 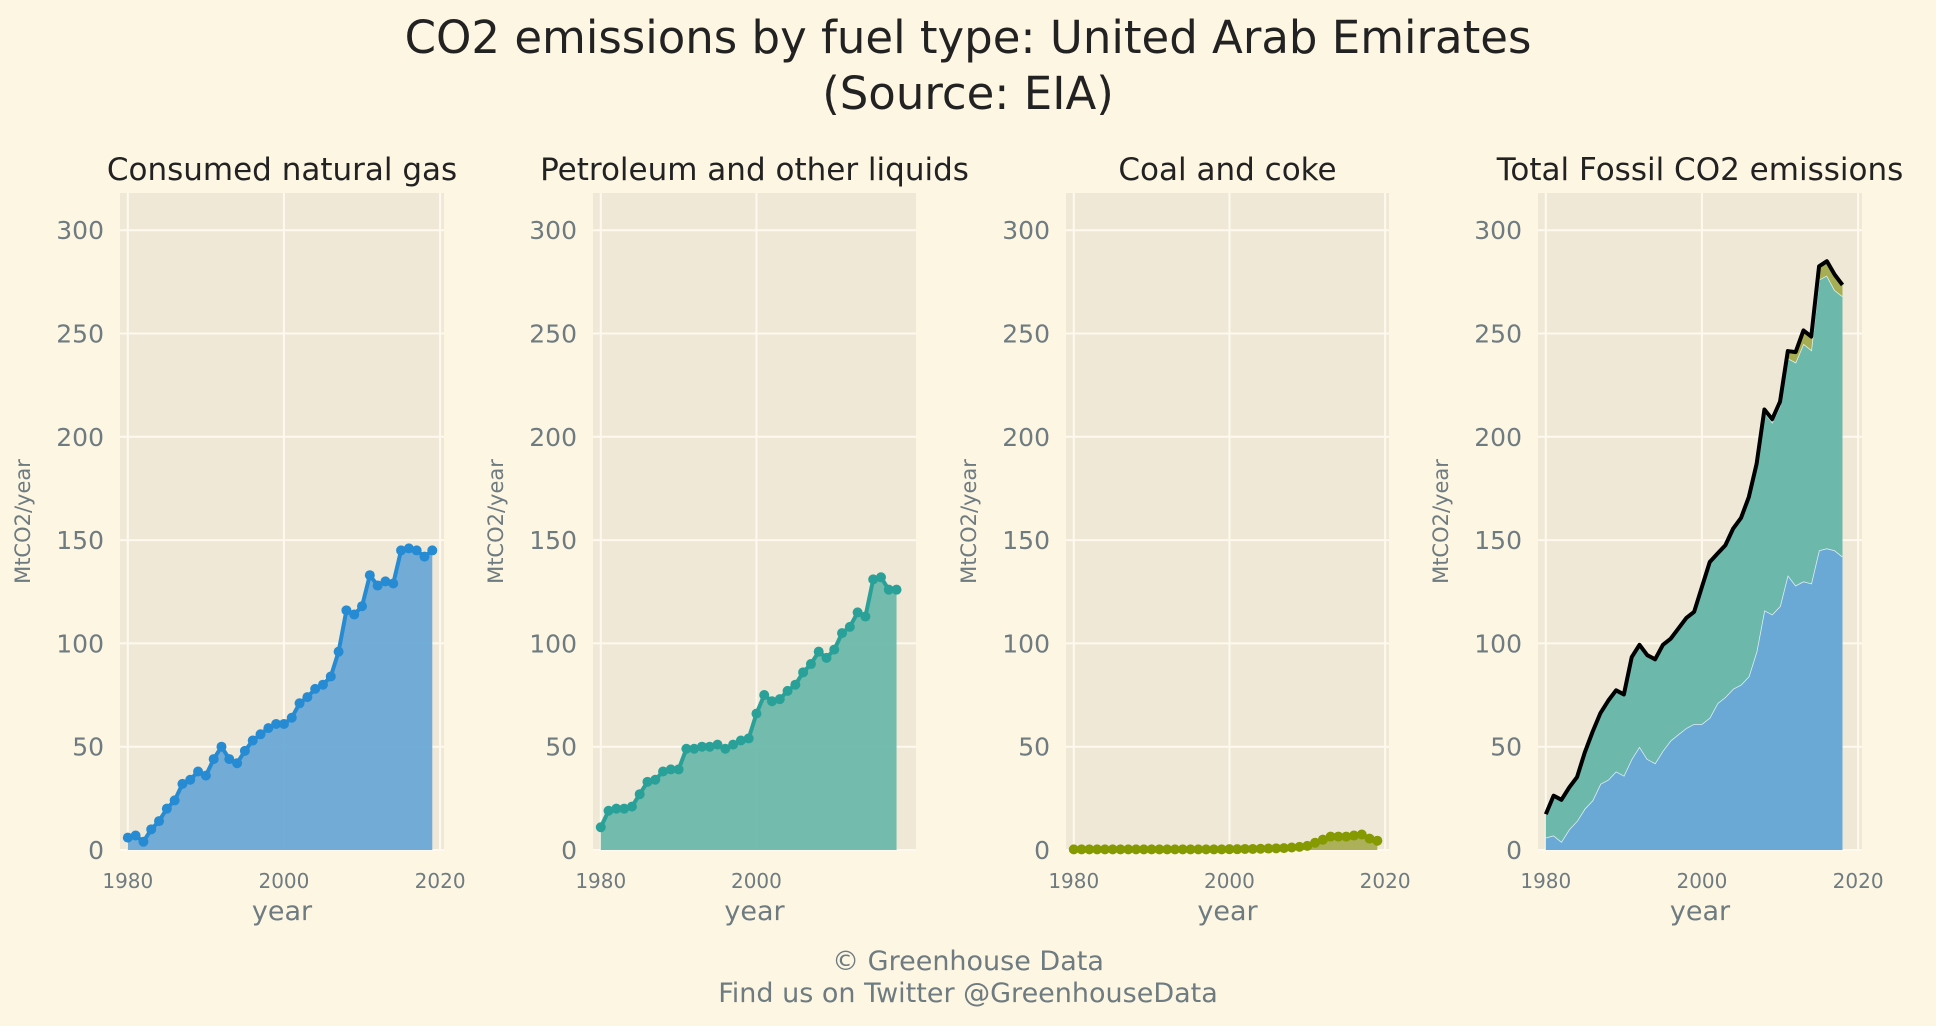 What do you see at coordinates (1694, 699) in the screenshot?
I see `stacked-area-layer` at bounding box center [1694, 699].